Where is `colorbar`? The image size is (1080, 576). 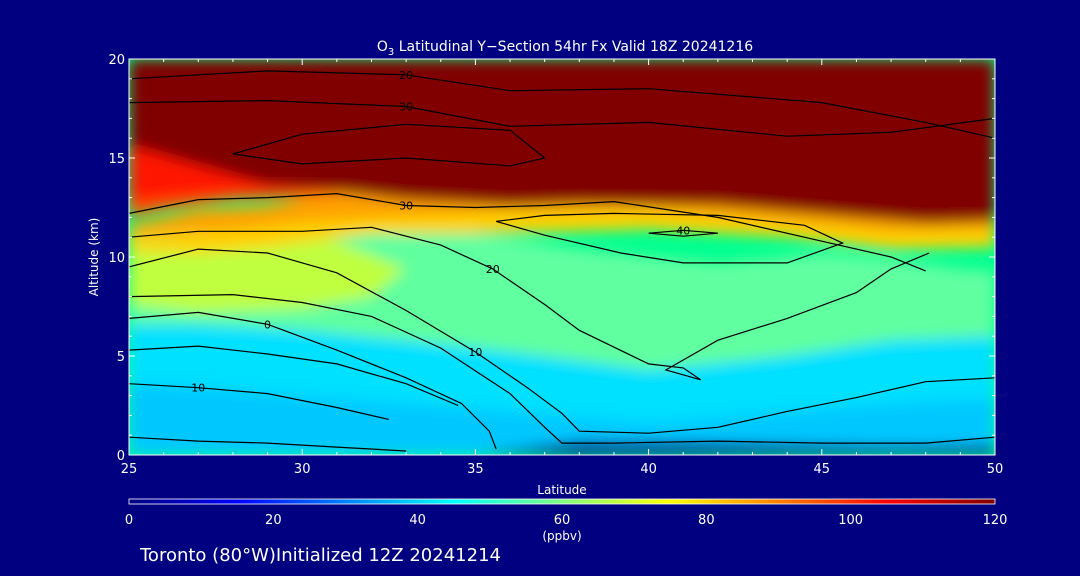 colorbar is located at coordinates (562, 501).